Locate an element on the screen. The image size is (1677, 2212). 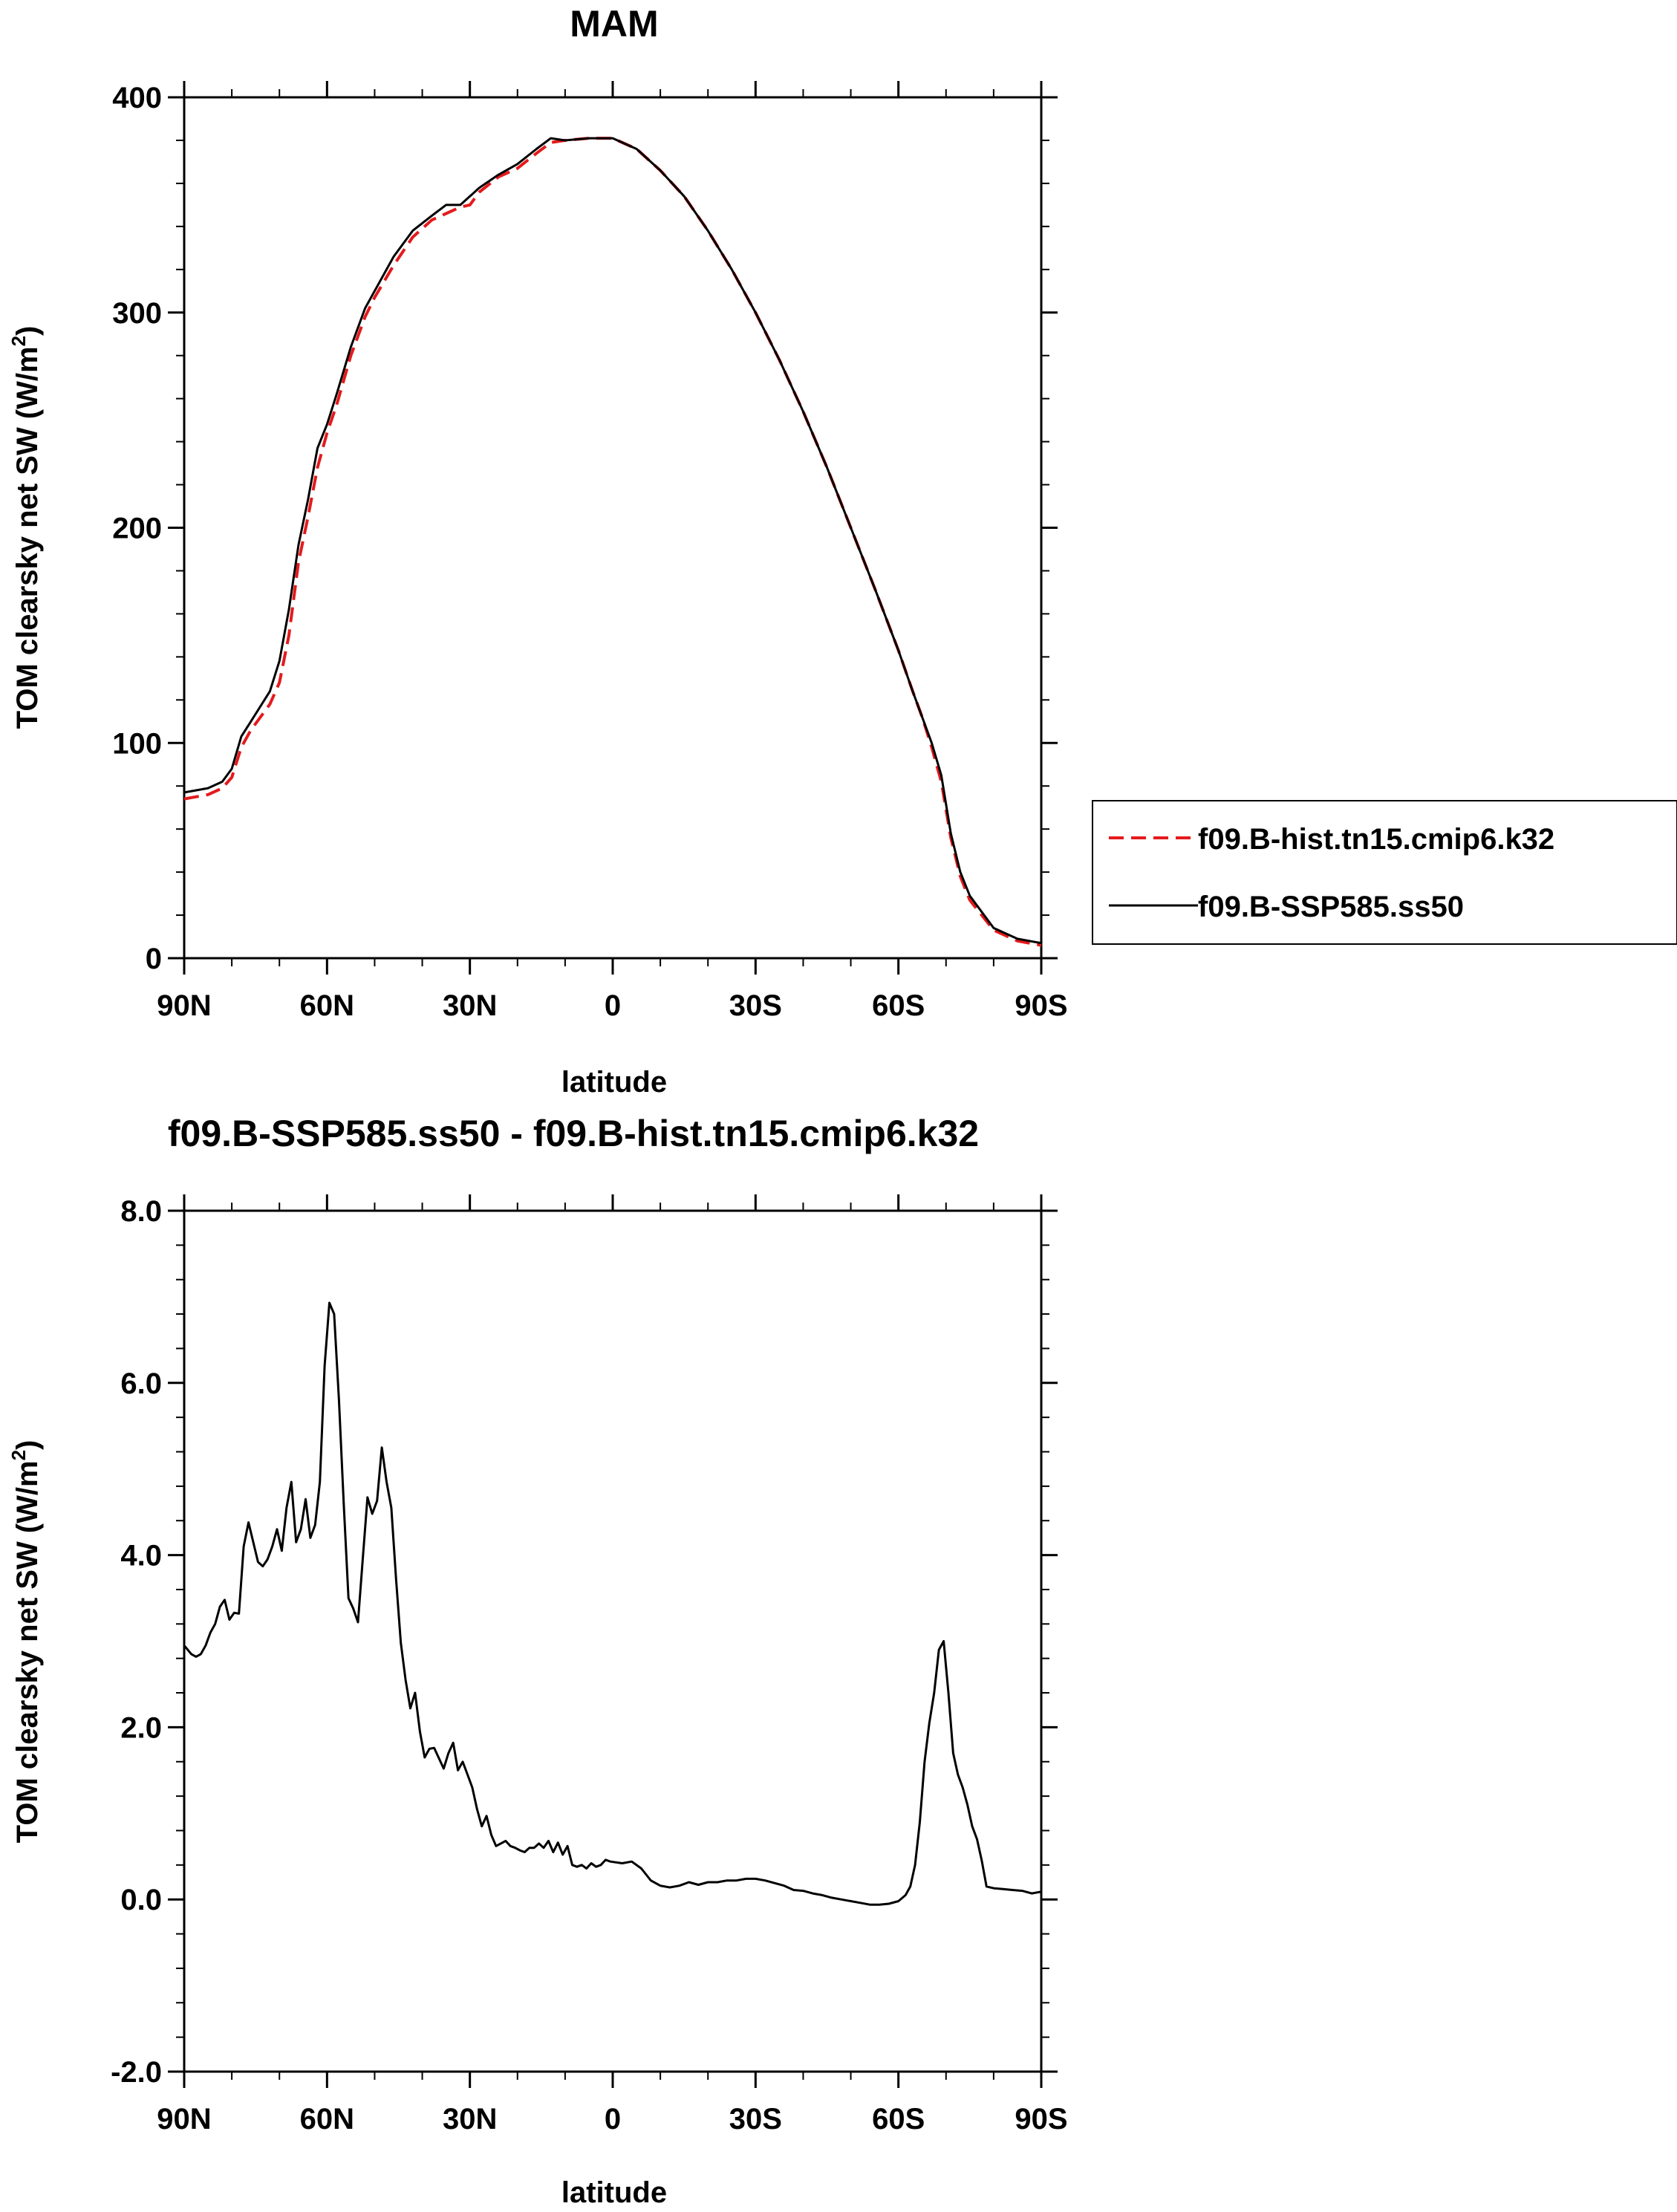
legend-box is located at coordinates (1384, 872).